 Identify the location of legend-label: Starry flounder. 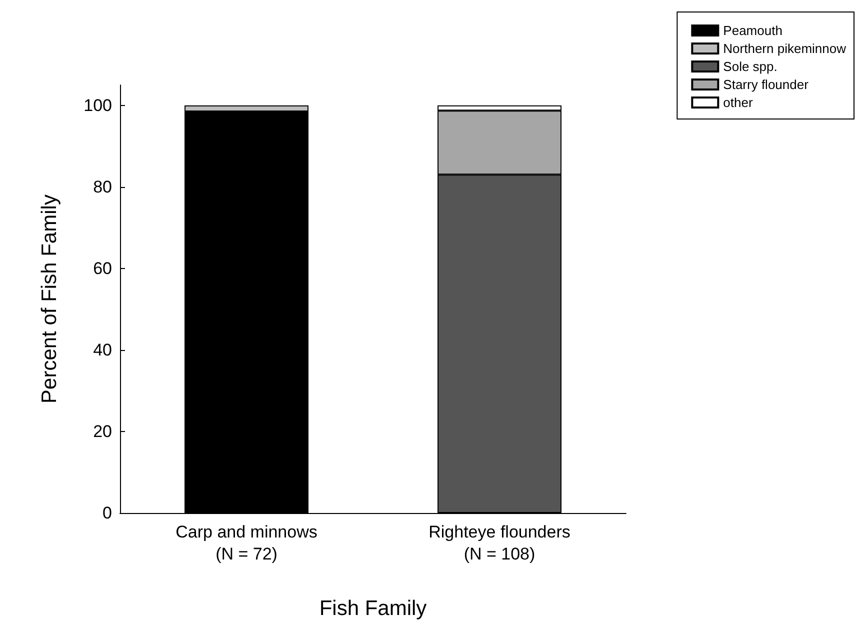
(766, 84).